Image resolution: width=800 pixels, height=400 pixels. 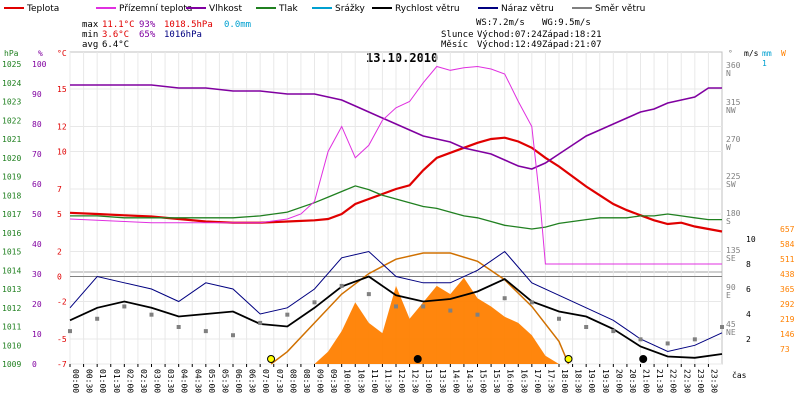 What do you see at coordinates (402, 58) in the screenshot?
I see `chart-title: 13.10.2010` at bounding box center [402, 58].